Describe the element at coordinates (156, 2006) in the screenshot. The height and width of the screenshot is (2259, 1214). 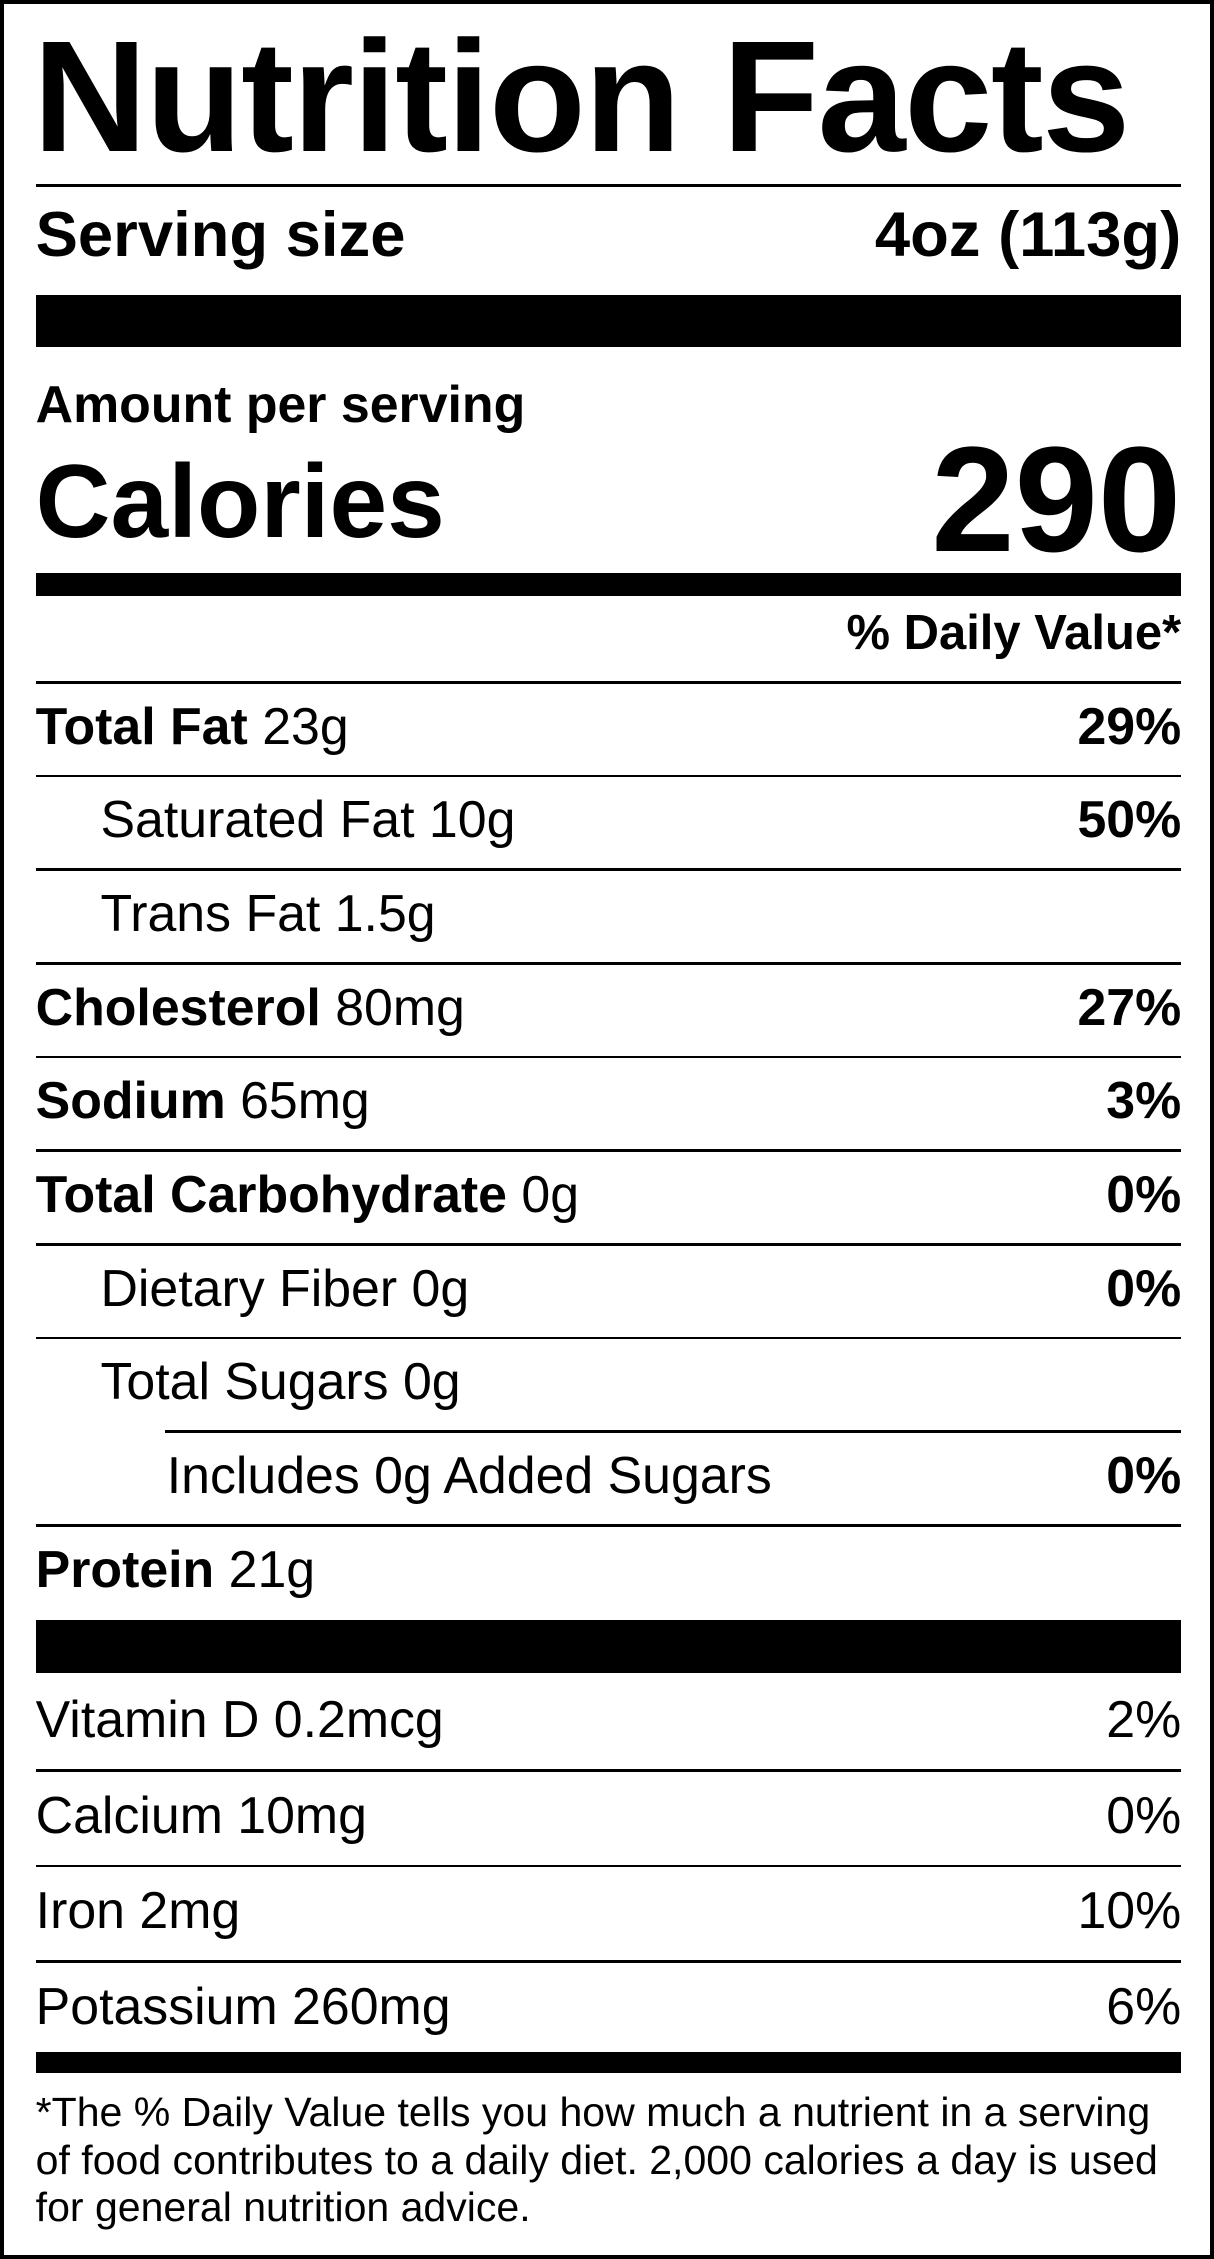
I see `vitamin-name: Potassium` at that location.